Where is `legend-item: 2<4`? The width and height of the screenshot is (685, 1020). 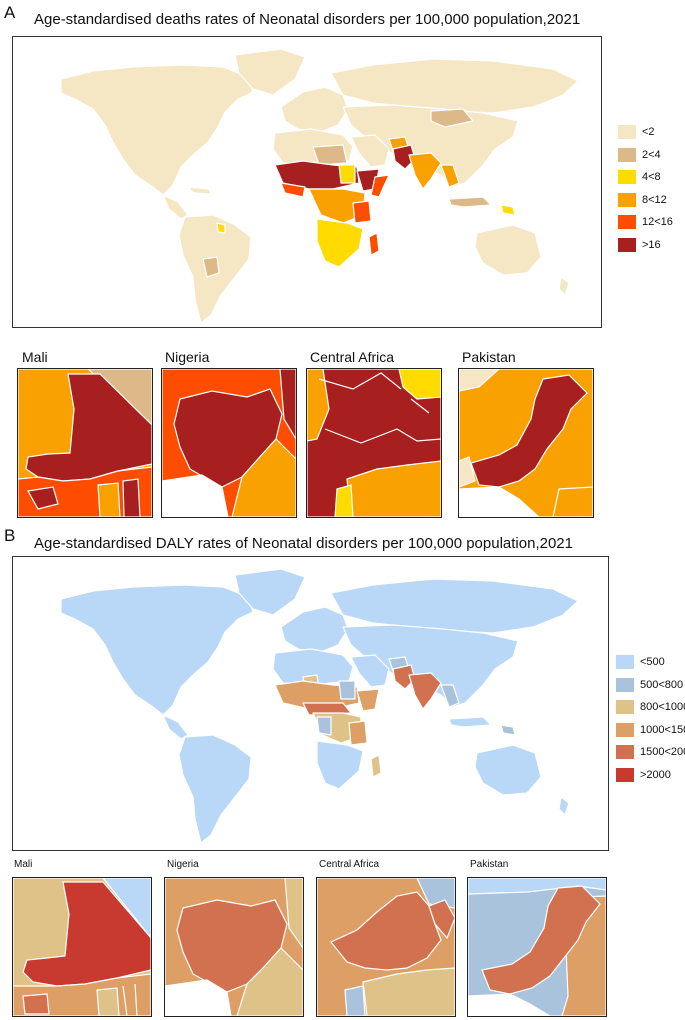 legend-item: 2<4 is located at coordinates (645, 155).